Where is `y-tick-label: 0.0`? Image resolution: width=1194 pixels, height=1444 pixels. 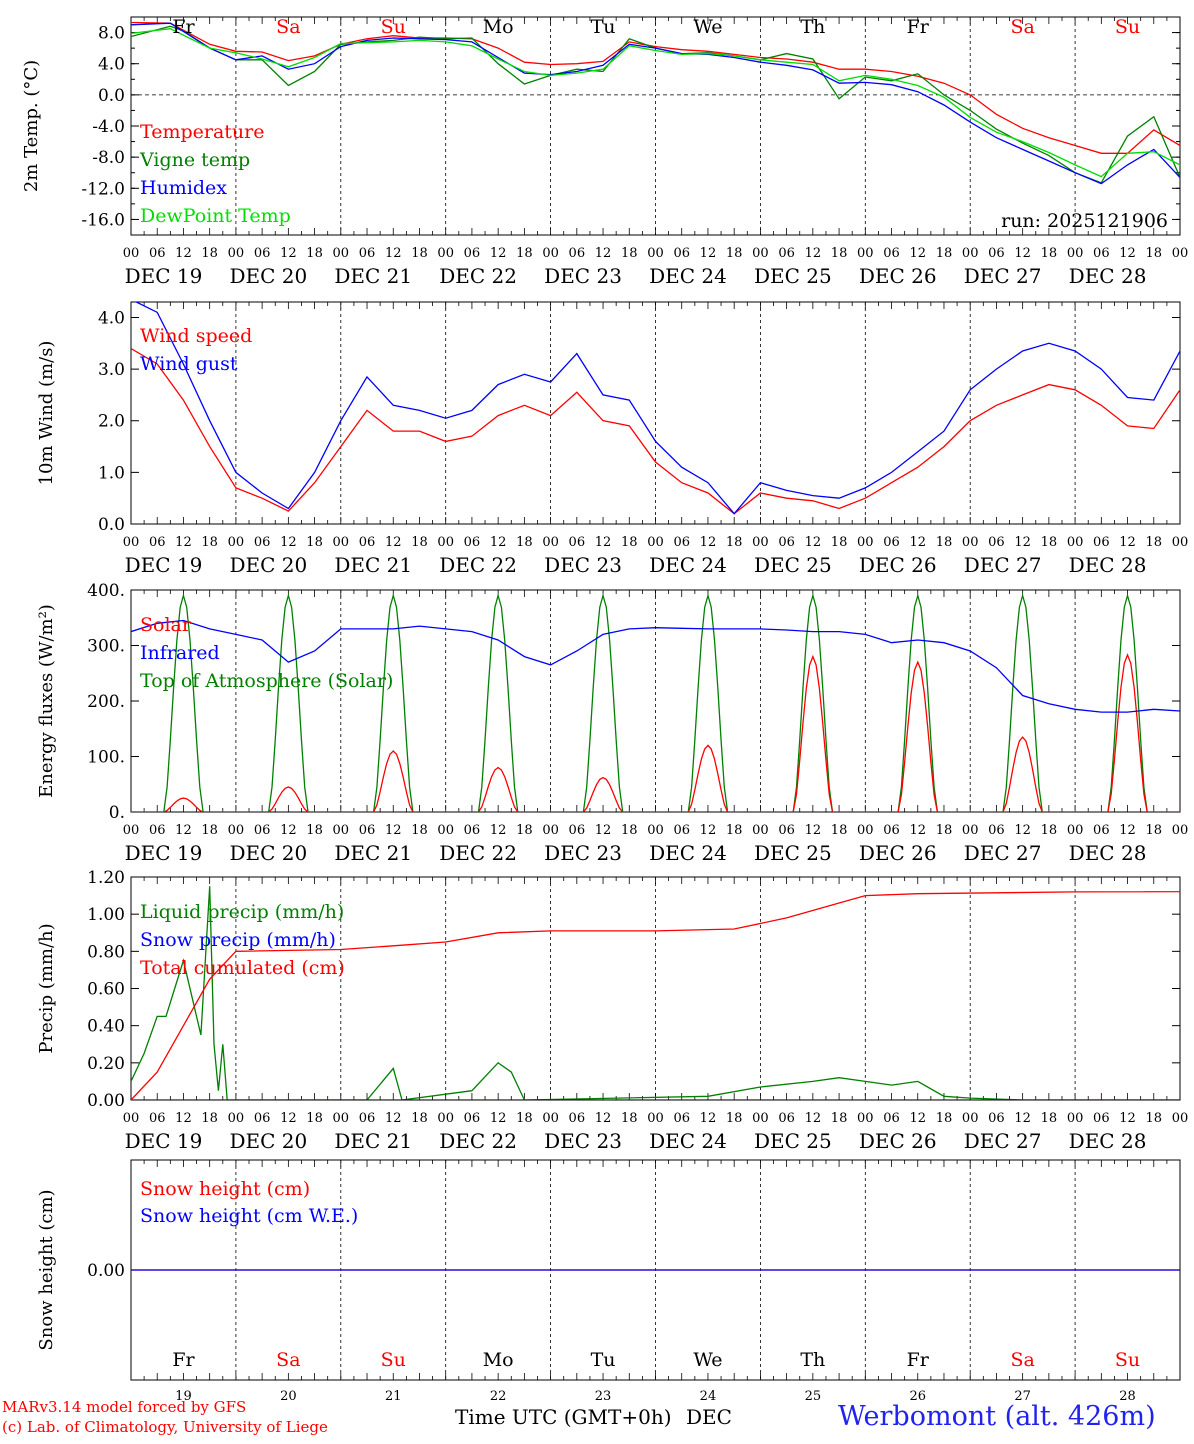
y-tick-label: 0.0 is located at coordinates (111, 525).